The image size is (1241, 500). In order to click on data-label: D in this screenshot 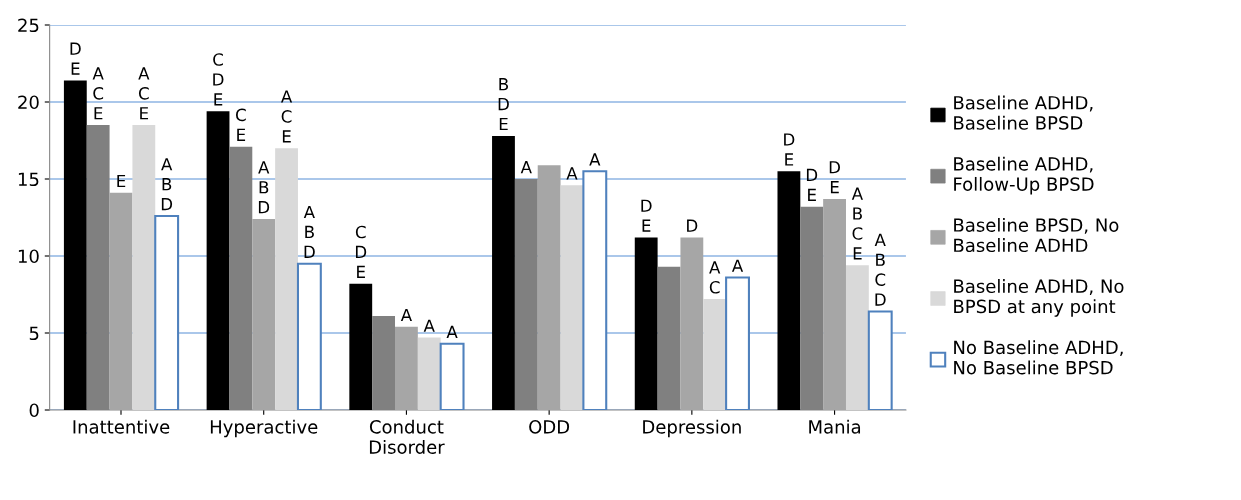, I will do `click(692, 225)`.